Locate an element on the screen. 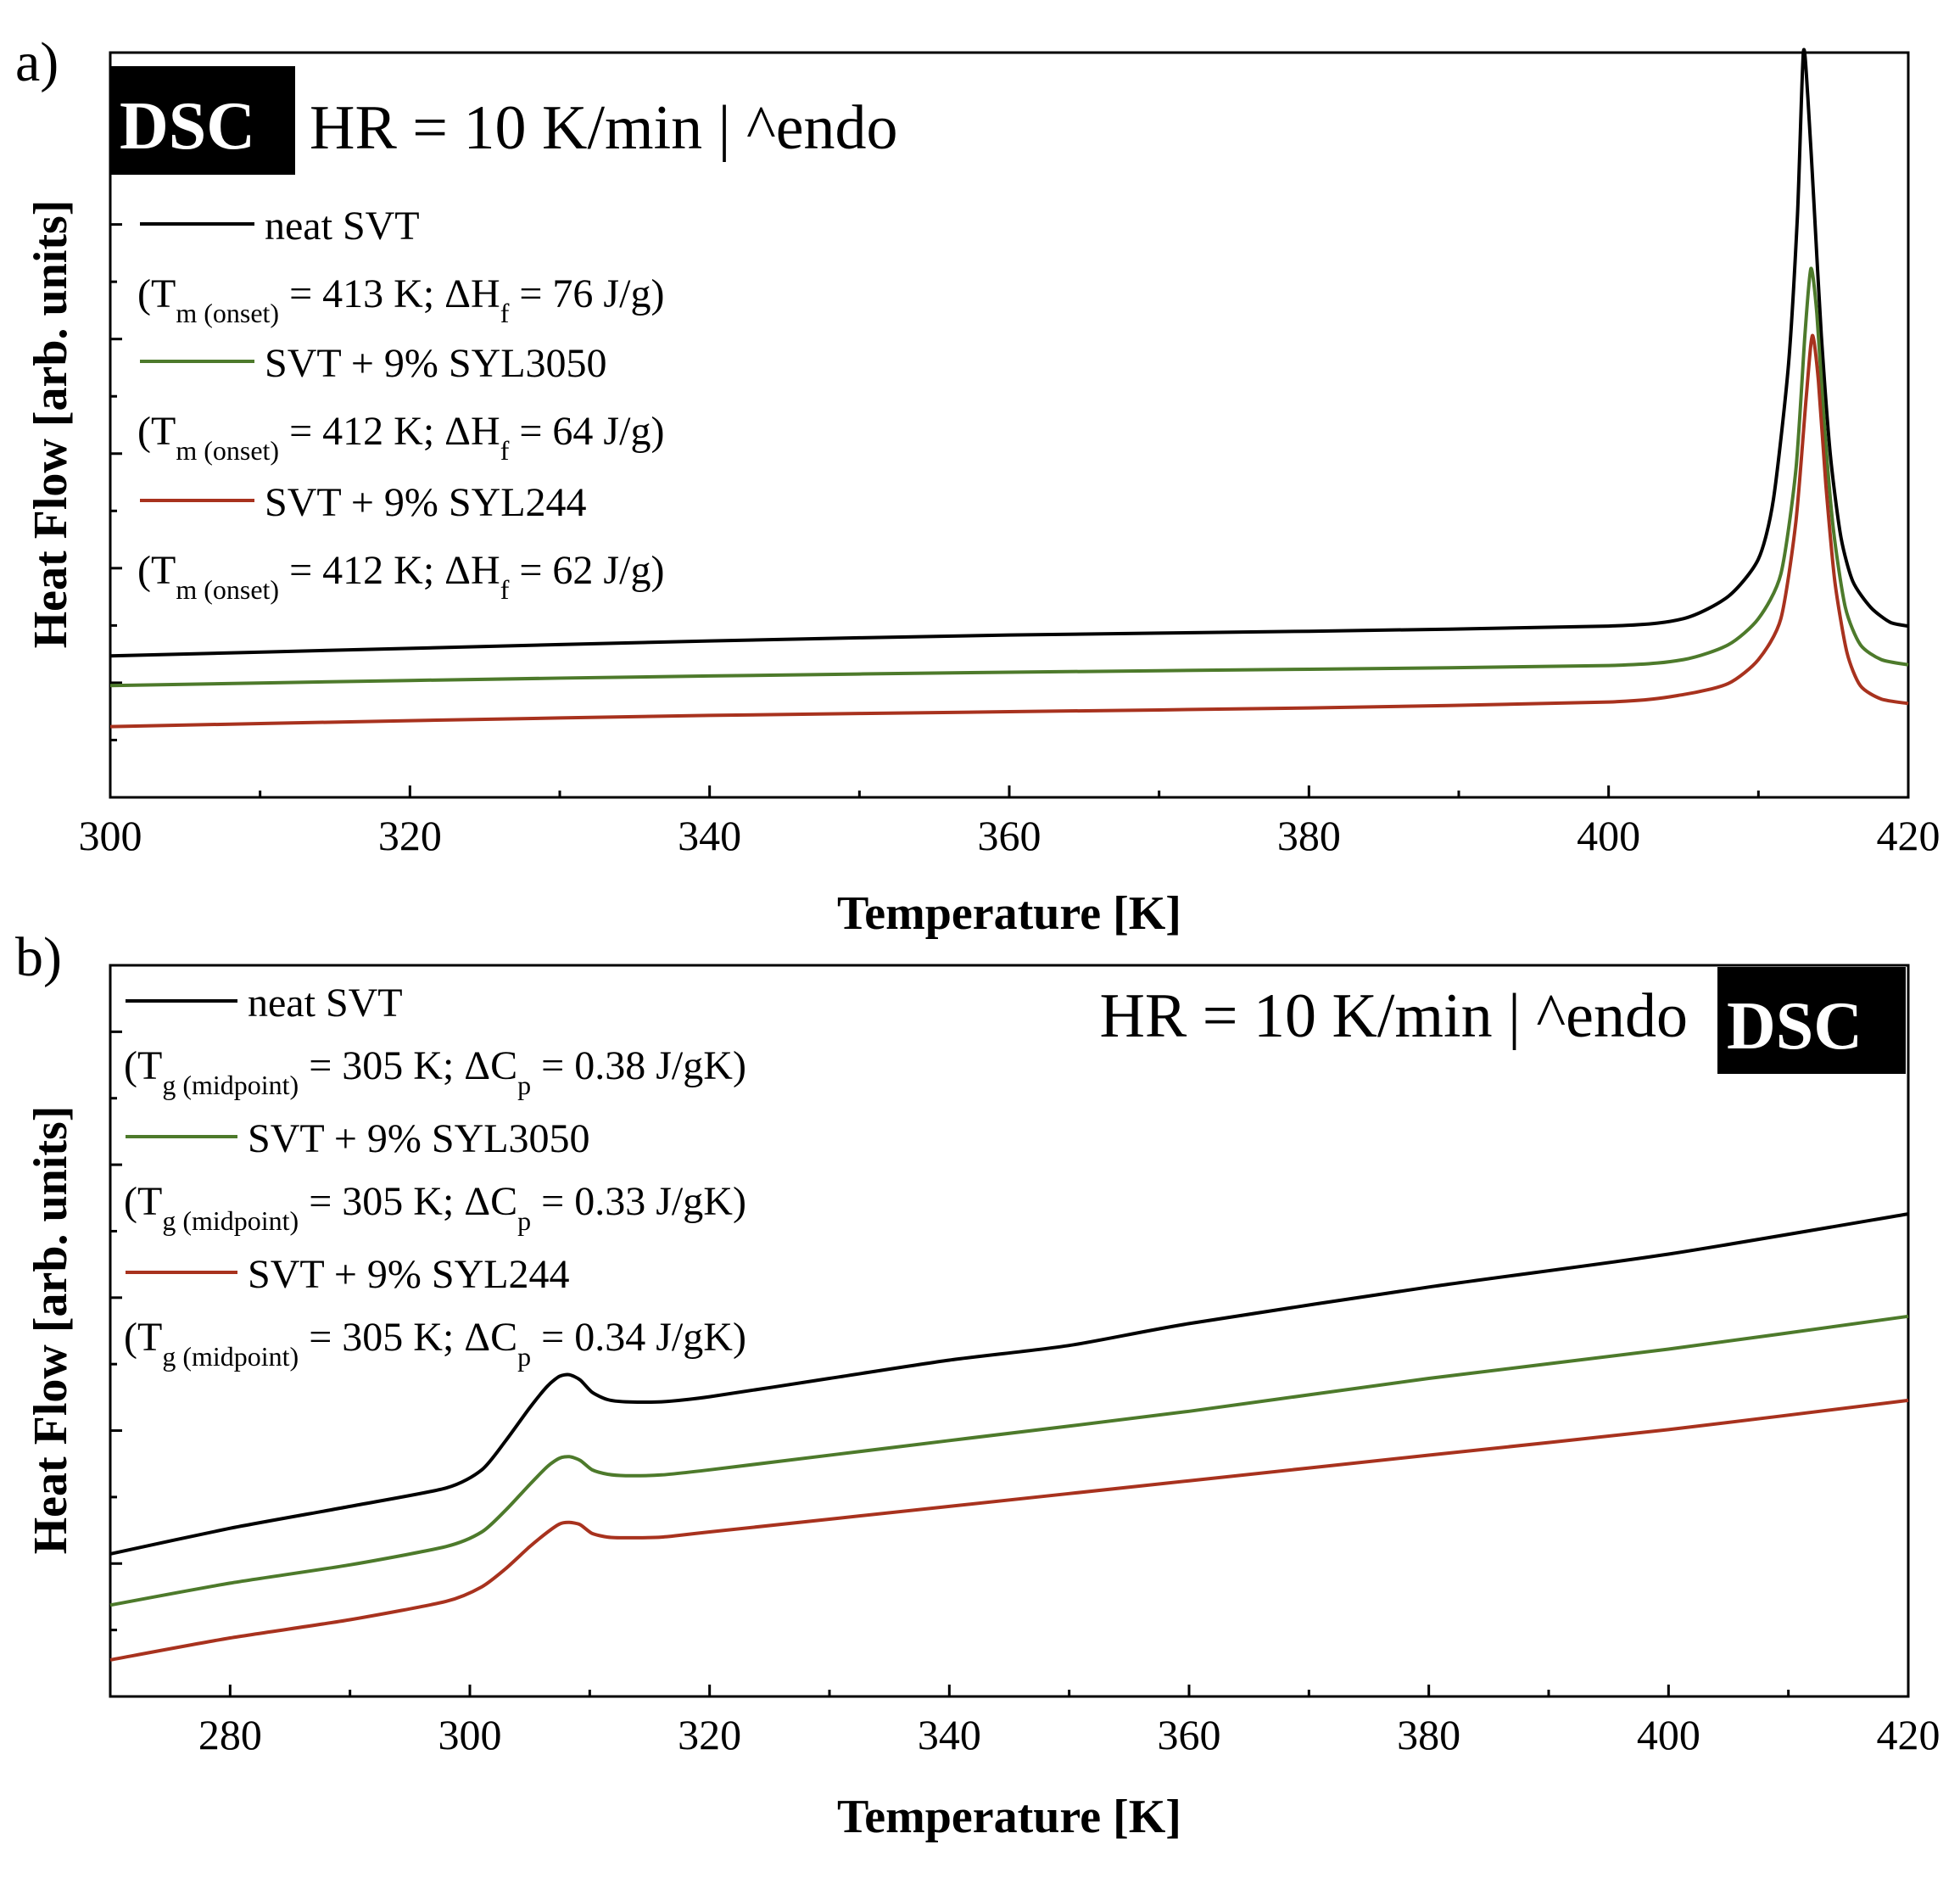 This screenshot has width=1960, height=1878. legend-a-note-syl244: (Tm (onset) = 412 K; ΔHf = 62 J/g) is located at coordinates (400, 576).